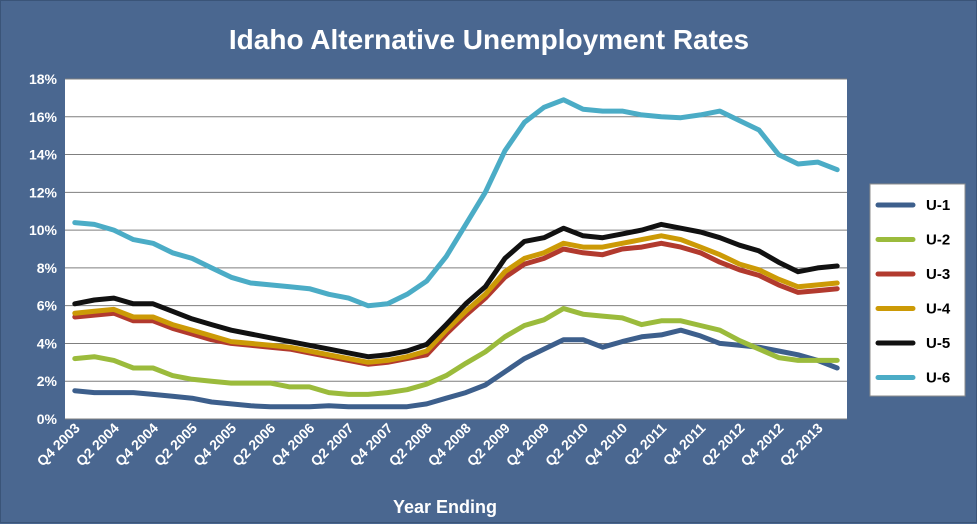 The height and width of the screenshot is (524, 977). What do you see at coordinates (645, 444) in the screenshot?
I see `x-tick-label: Q2 2011` at bounding box center [645, 444].